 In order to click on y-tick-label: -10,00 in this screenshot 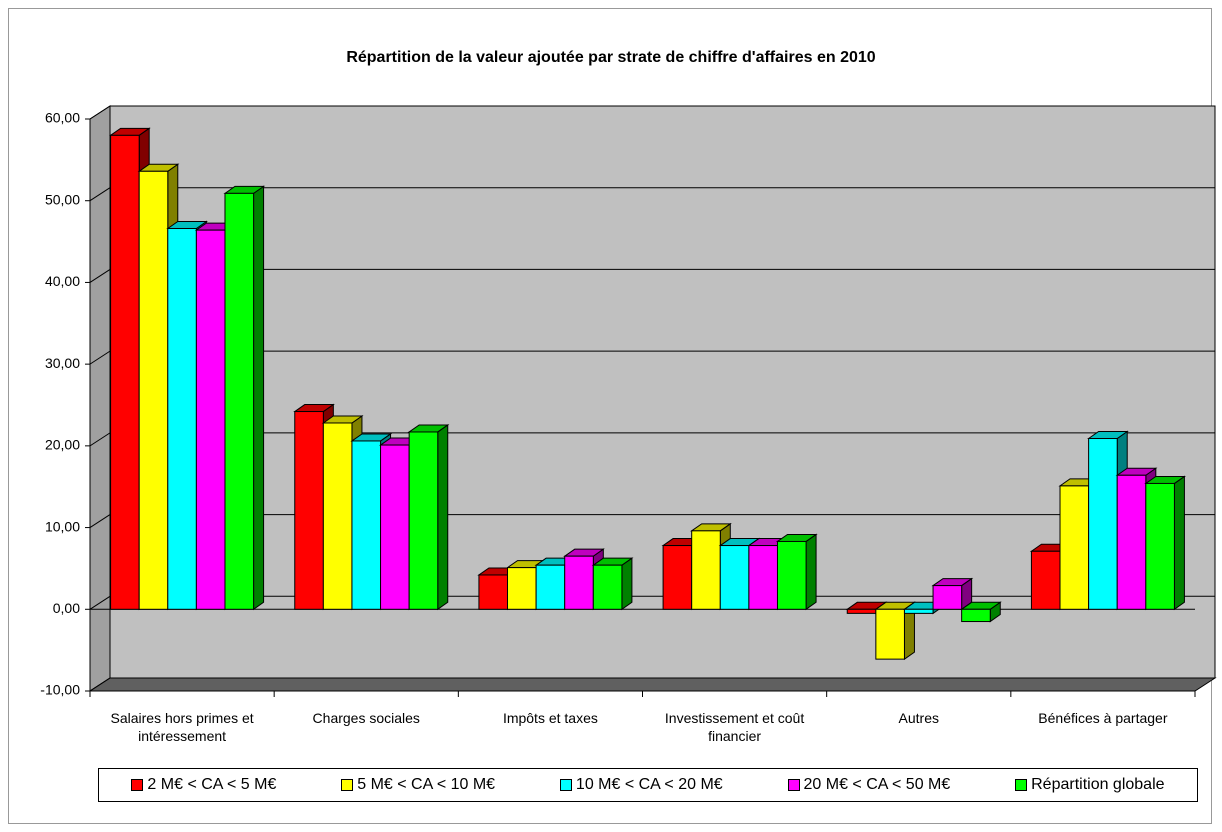, I will do `click(60, 690)`.